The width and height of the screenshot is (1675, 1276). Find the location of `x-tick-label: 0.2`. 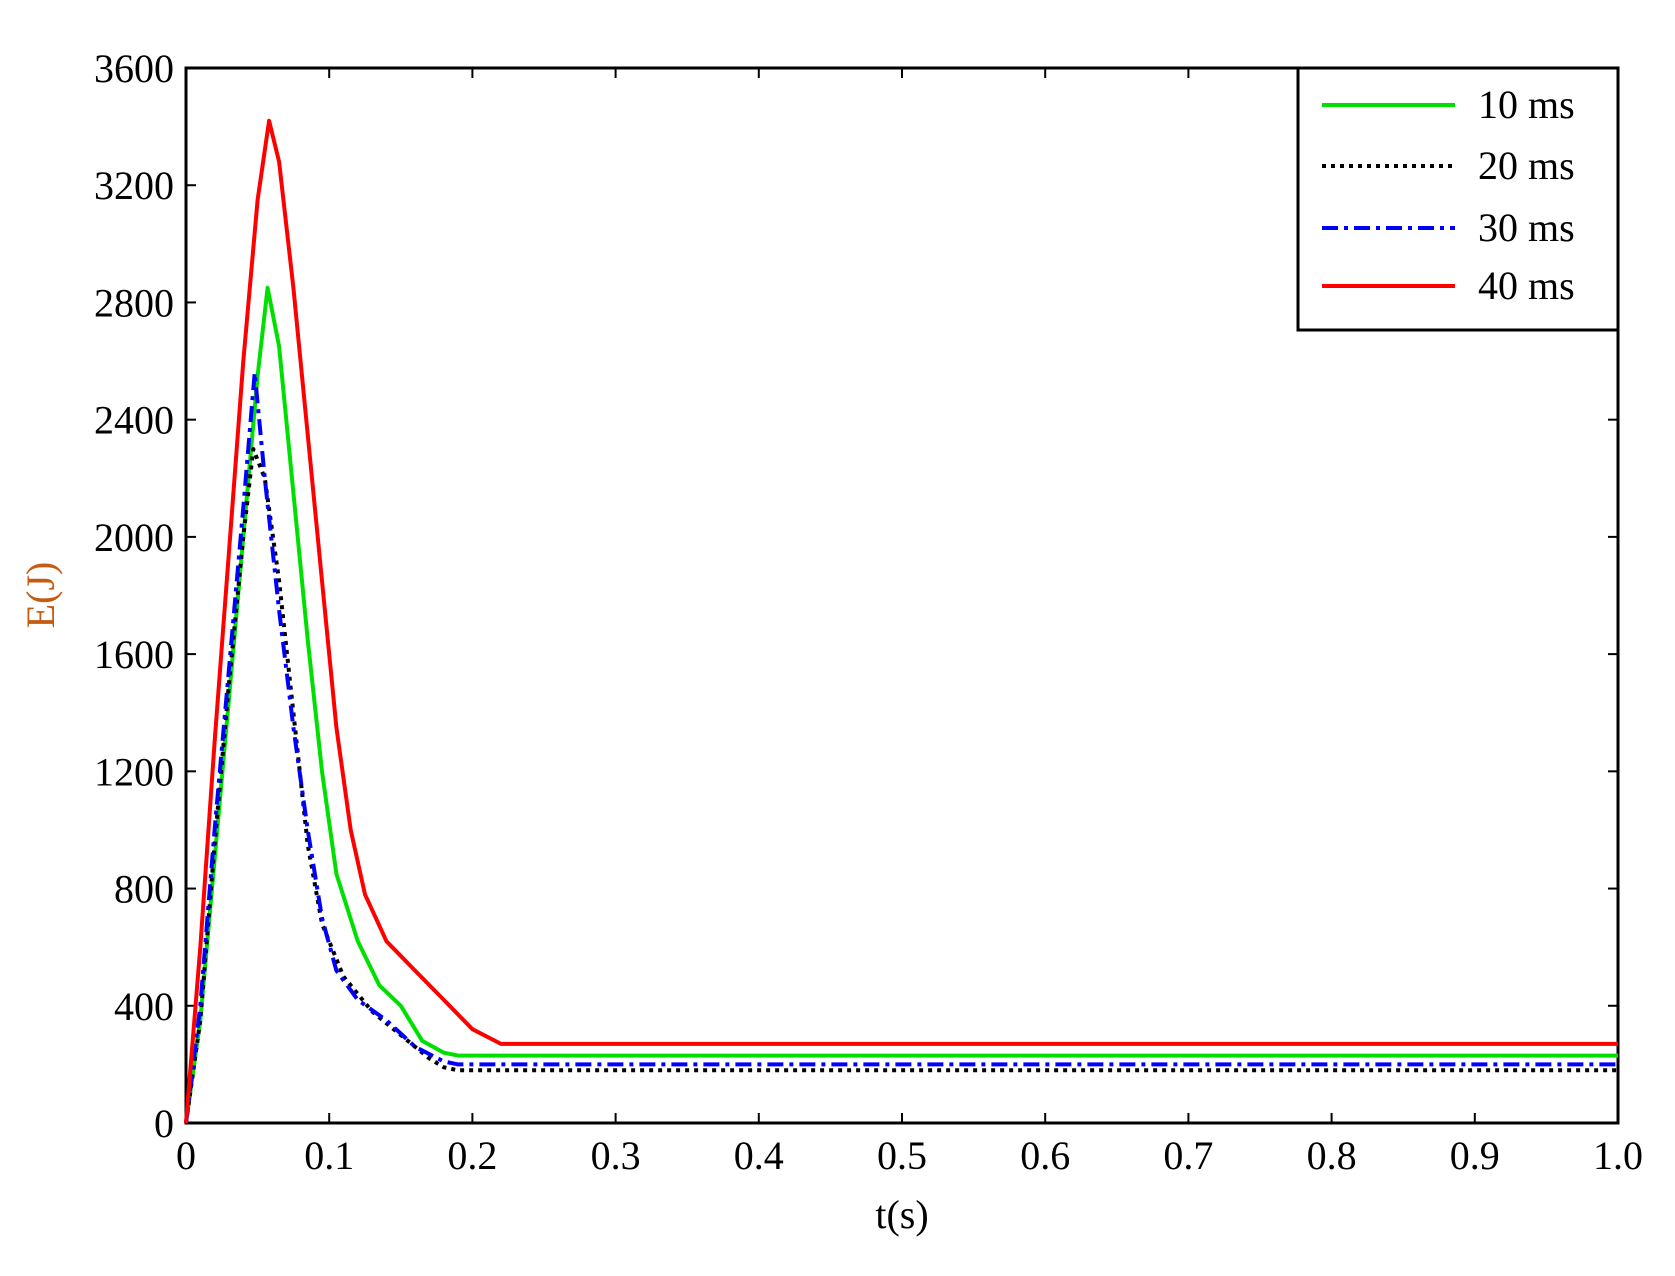

x-tick-label: 0.2 is located at coordinates (472, 1155).